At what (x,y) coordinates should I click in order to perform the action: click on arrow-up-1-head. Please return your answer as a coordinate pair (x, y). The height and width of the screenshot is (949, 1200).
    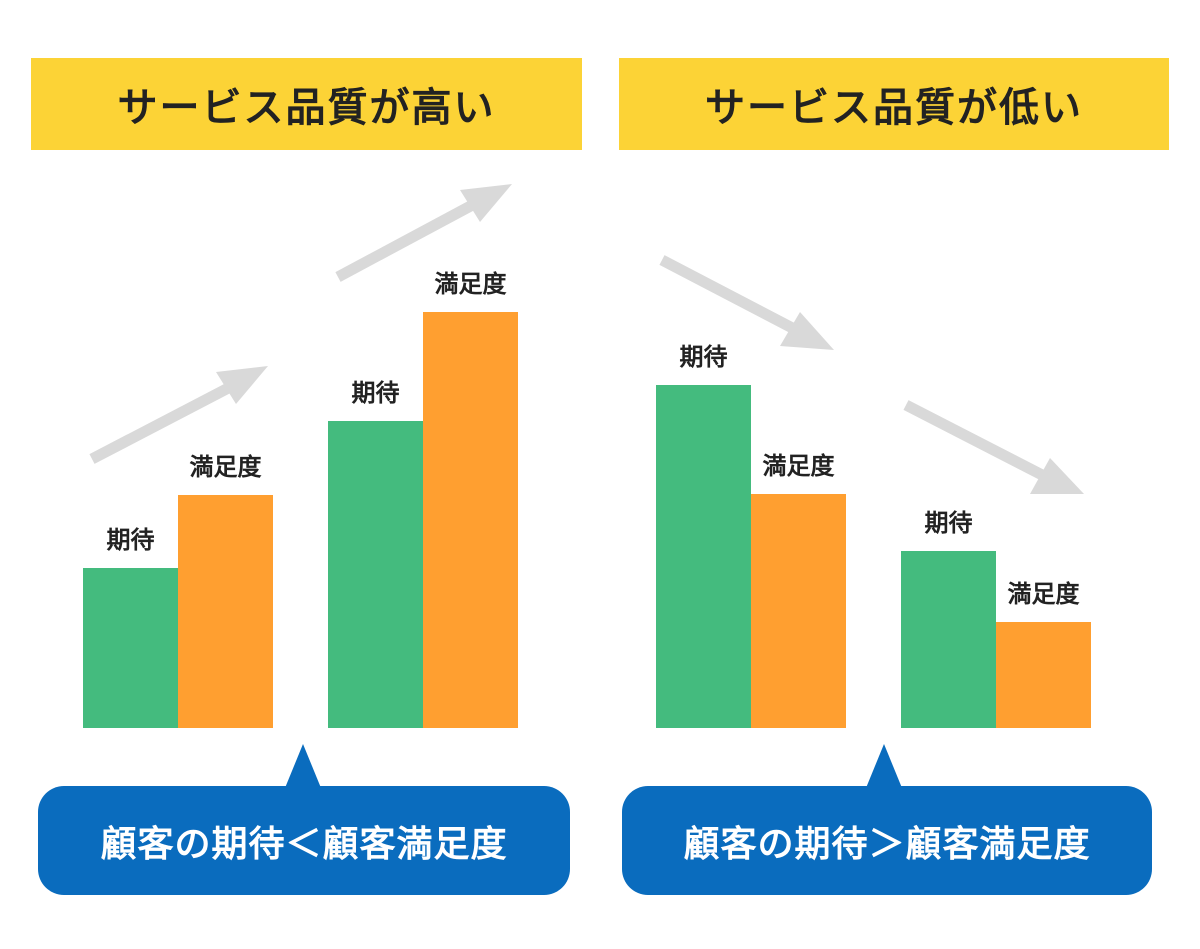
    Looking at the image, I should click on (242, 385).